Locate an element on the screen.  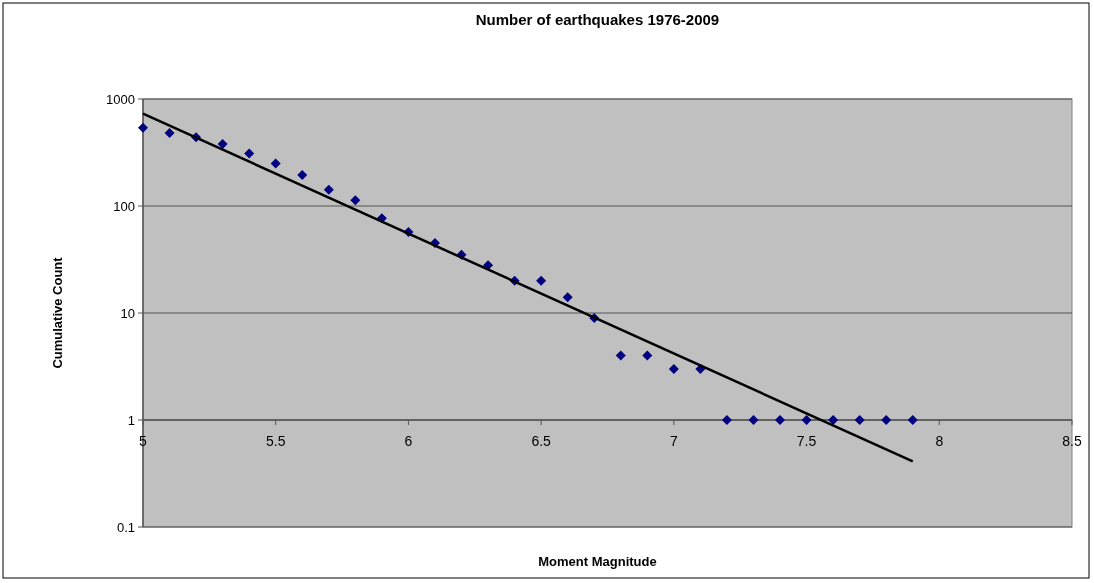
y-tick-label: 1000 is located at coordinates (120, 99).